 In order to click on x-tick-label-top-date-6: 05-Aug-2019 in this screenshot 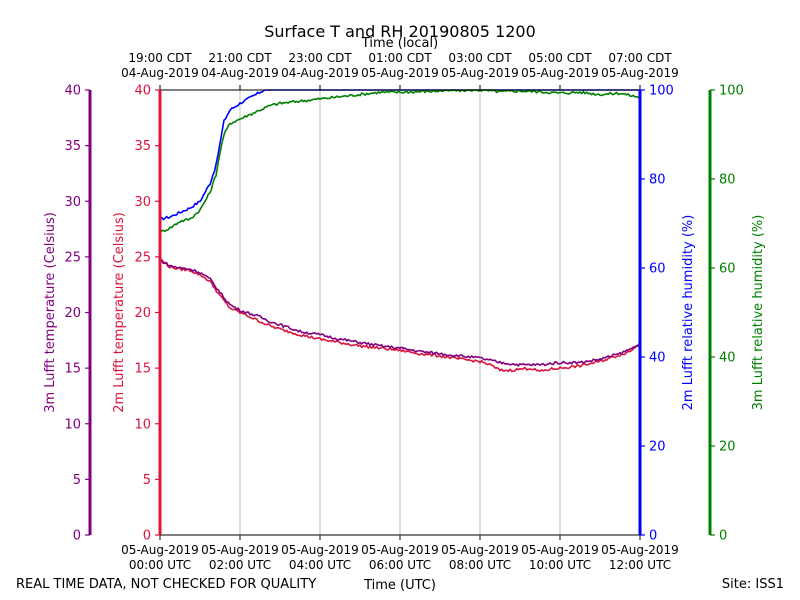, I will do `click(640, 73)`.